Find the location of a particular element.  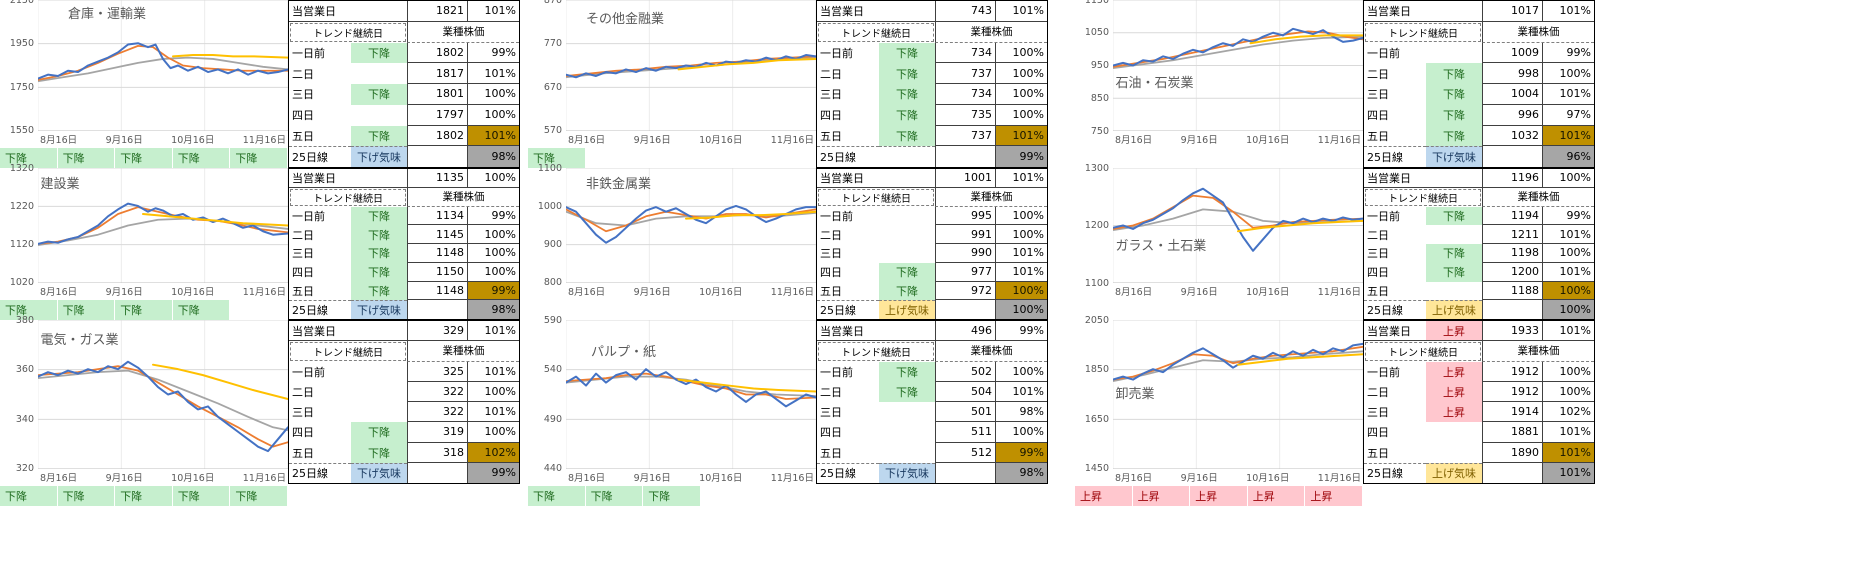

price-cell: 1802 is located at coordinates (437, 136).